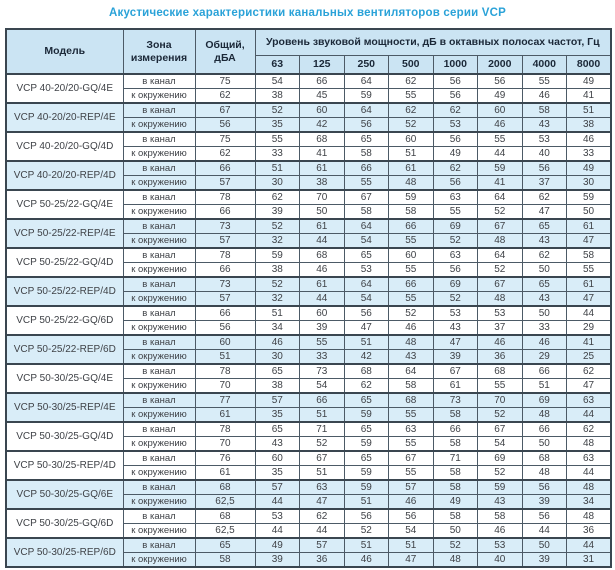 The image size is (615, 570). Describe the element at coordinates (500, 197) in the screenshot. I see `level-cell-2000hz: 64` at that location.